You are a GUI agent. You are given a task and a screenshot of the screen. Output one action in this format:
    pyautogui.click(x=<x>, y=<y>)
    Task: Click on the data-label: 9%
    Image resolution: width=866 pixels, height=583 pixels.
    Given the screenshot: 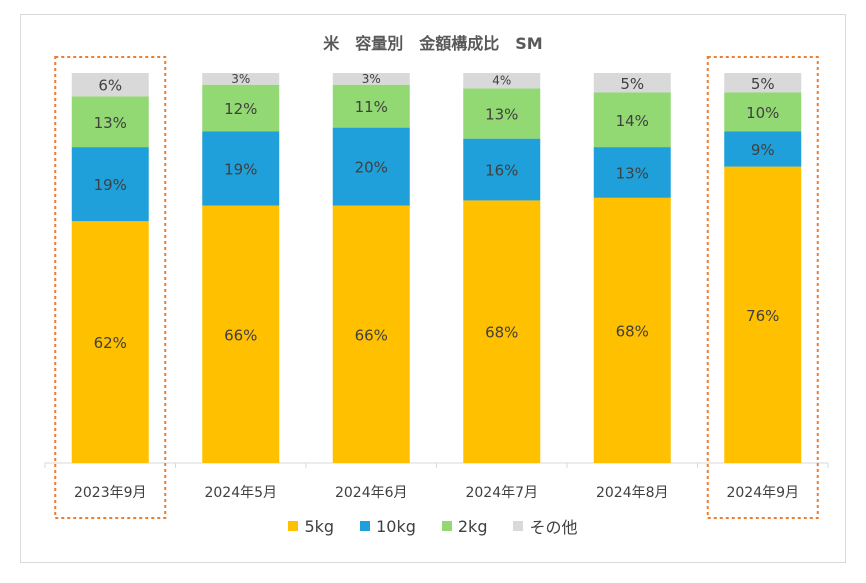 What is the action you would take?
    pyautogui.click(x=763, y=150)
    